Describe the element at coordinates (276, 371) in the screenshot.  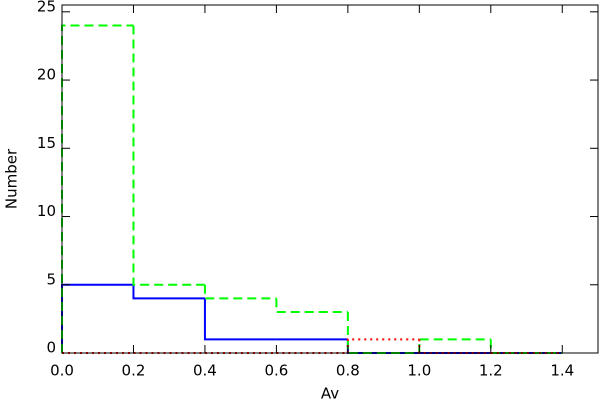
I see `x-tick-label: 0.6` at that location.